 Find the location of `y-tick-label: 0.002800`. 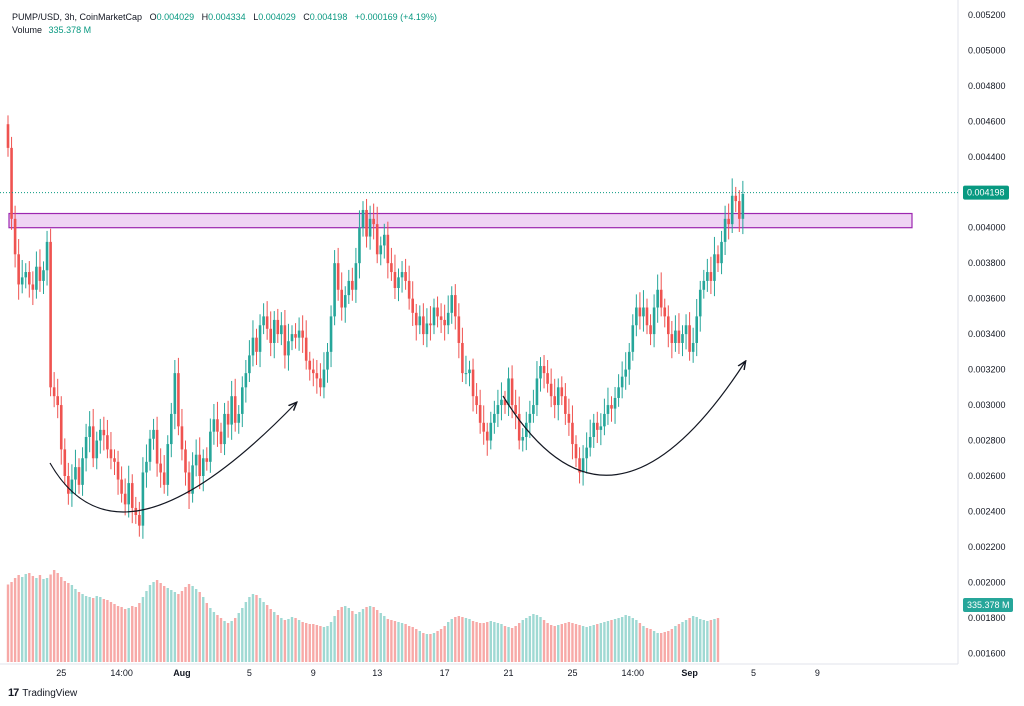

y-tick-label: 0.002800 is located at coordinates (987, 441).